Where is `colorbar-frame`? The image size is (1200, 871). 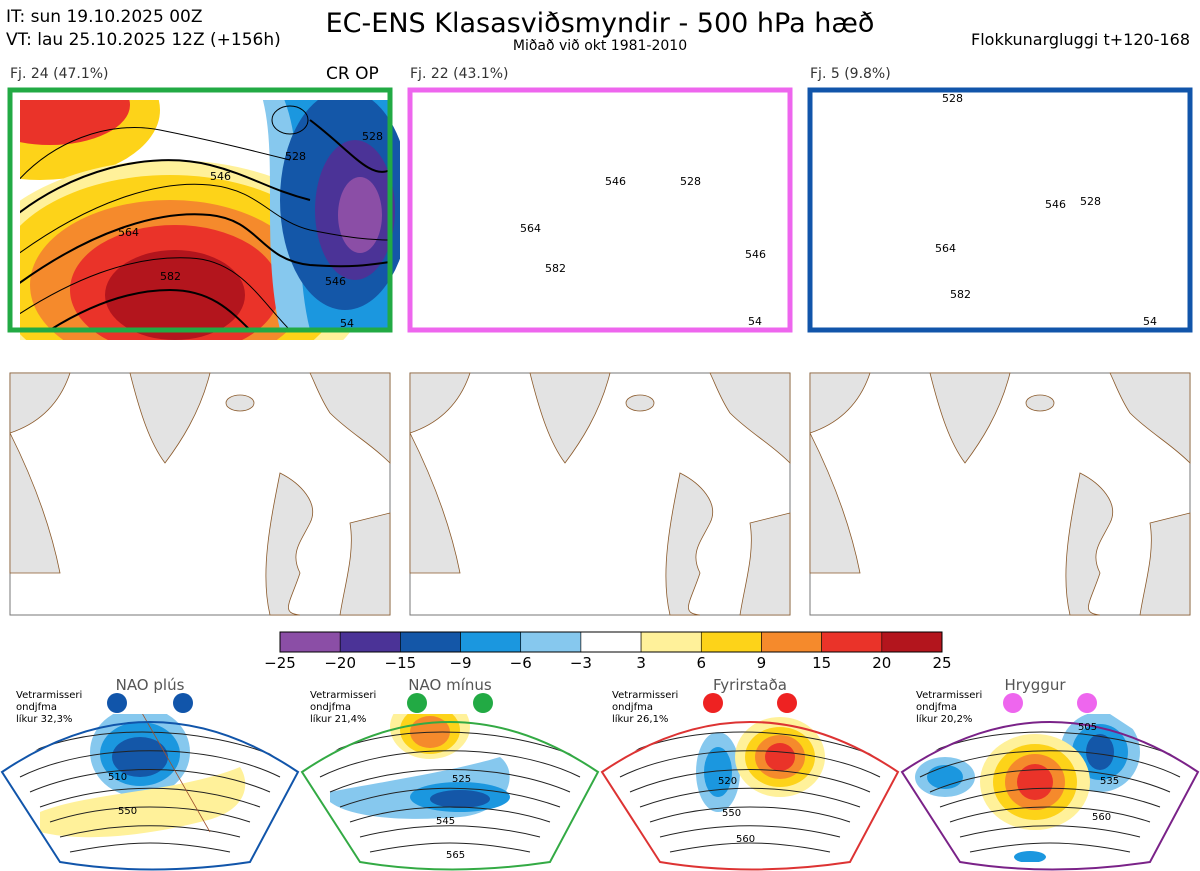 colorbar-frame is located at coordinates (611, 642).